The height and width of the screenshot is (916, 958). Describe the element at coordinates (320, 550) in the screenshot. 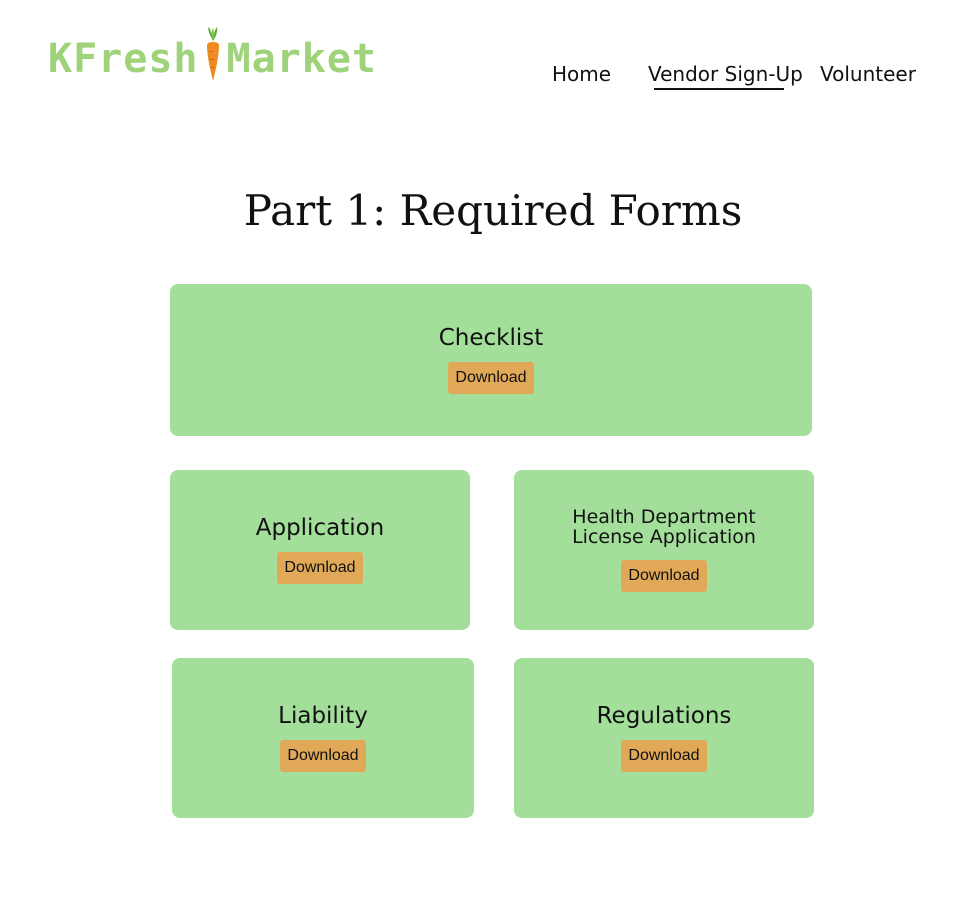

I see `card-application: Application Download` at that location.